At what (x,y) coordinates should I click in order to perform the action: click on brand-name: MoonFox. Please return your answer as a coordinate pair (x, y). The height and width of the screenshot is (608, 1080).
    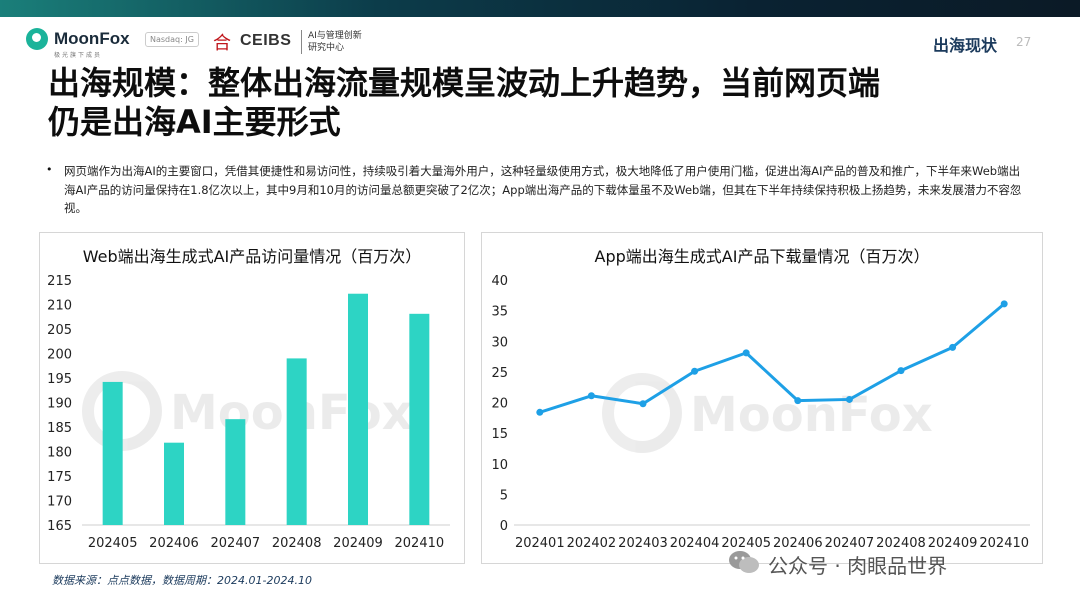
    Looking at the image, I should click on (92, 38).